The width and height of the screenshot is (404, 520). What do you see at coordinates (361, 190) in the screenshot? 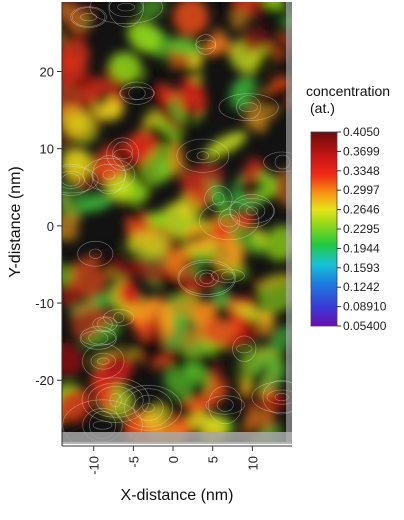
I see `colorbar-tick-label: 0.2997` at bounding box center [361, 190].